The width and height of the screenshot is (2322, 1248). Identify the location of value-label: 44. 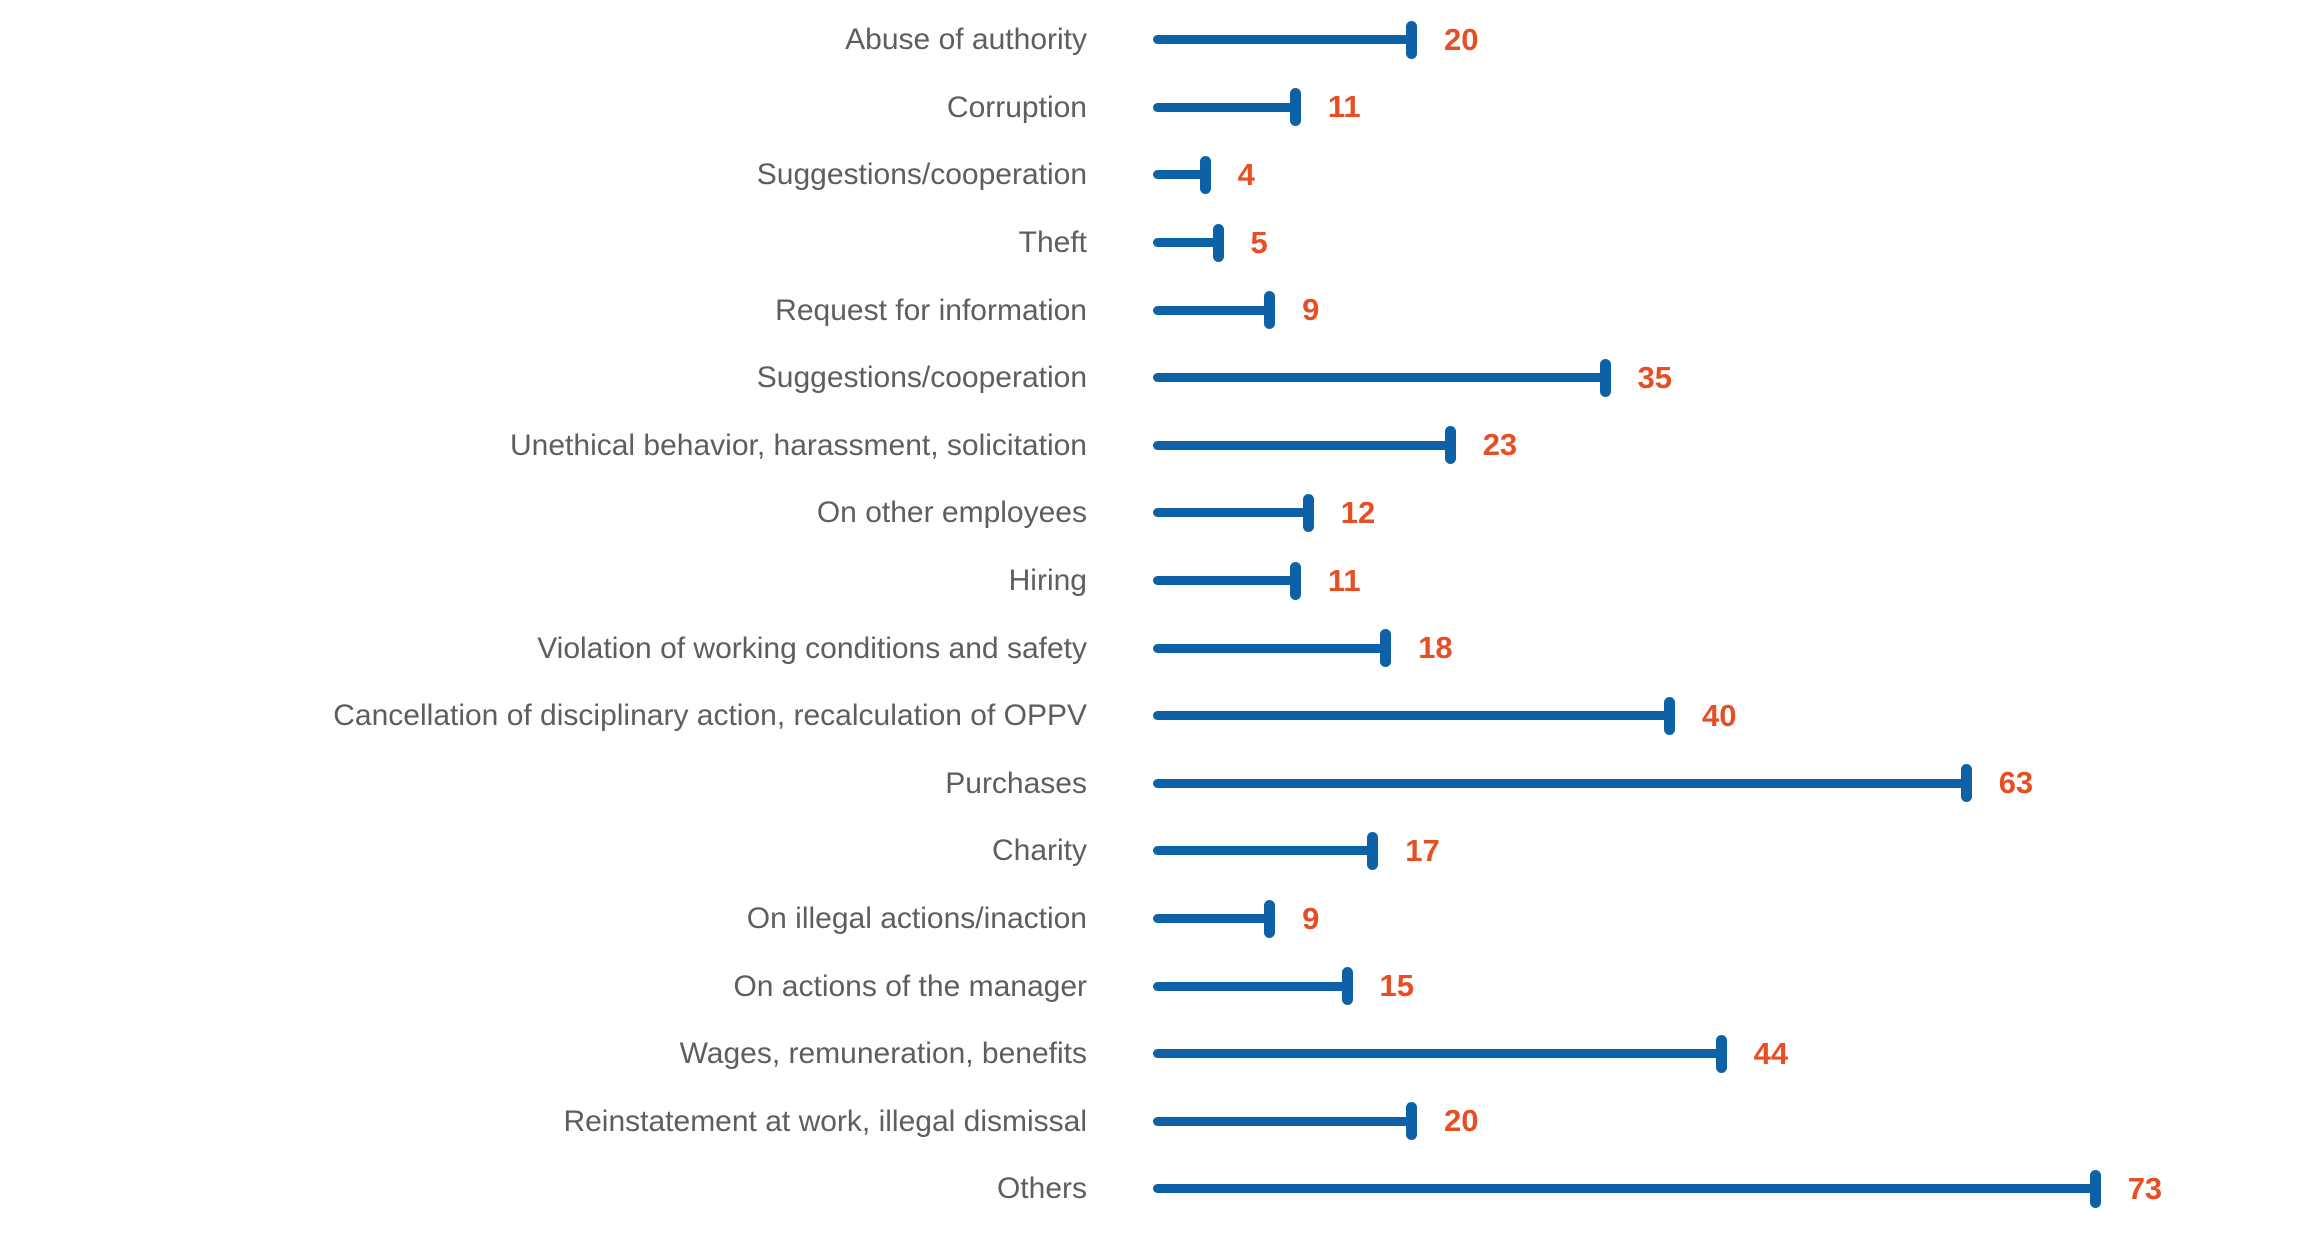
(1771, 1053).